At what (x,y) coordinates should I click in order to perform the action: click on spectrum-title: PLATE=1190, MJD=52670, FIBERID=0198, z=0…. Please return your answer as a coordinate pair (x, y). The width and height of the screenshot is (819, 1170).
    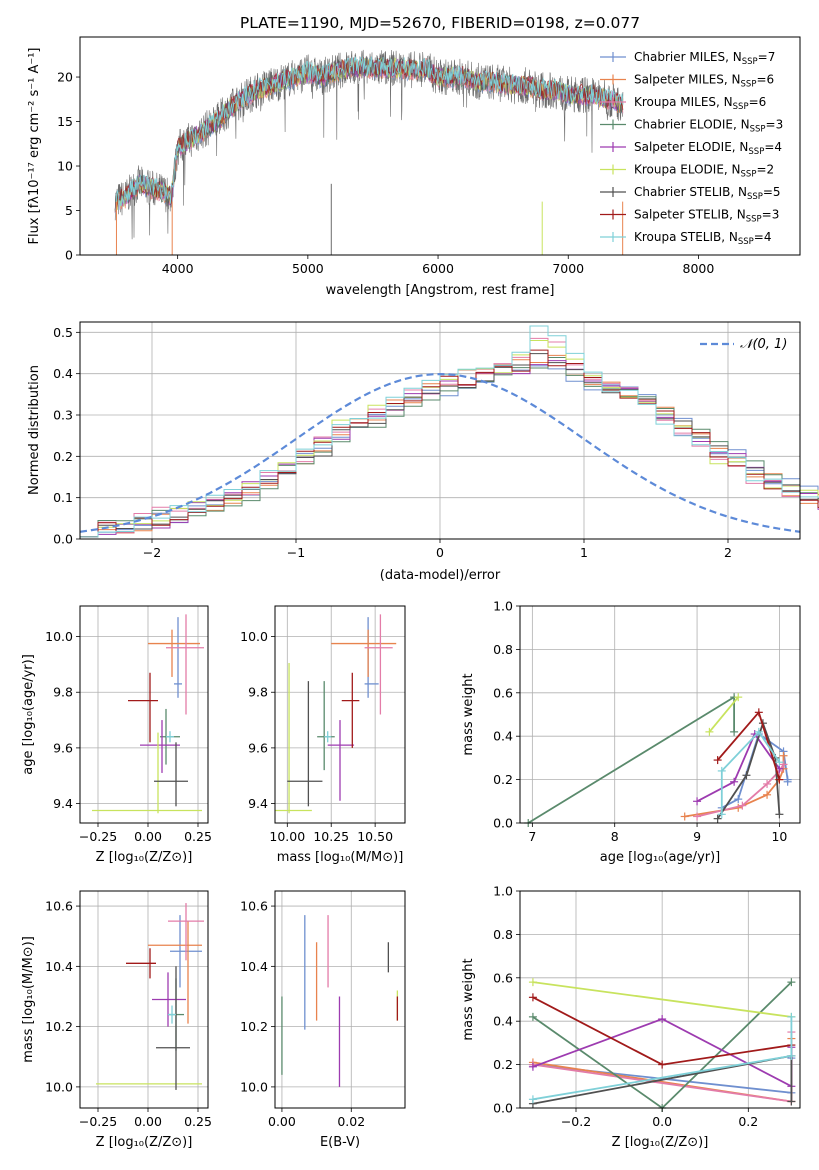
    Looking at the image, I should click on (440, 23).